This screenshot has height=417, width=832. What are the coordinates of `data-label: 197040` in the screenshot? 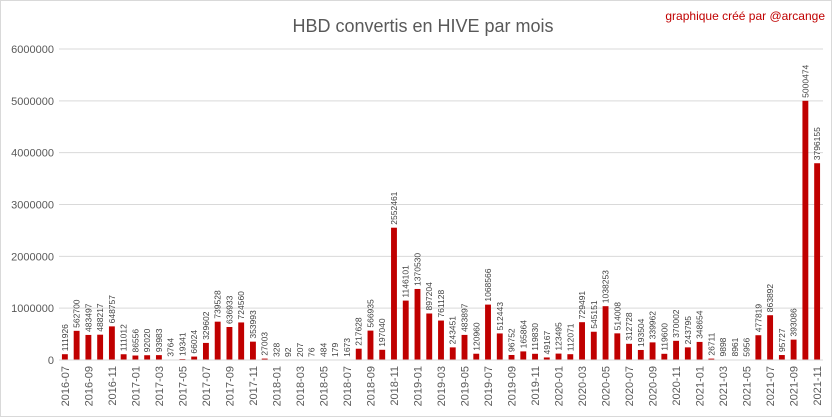 It's located at (382, 332).